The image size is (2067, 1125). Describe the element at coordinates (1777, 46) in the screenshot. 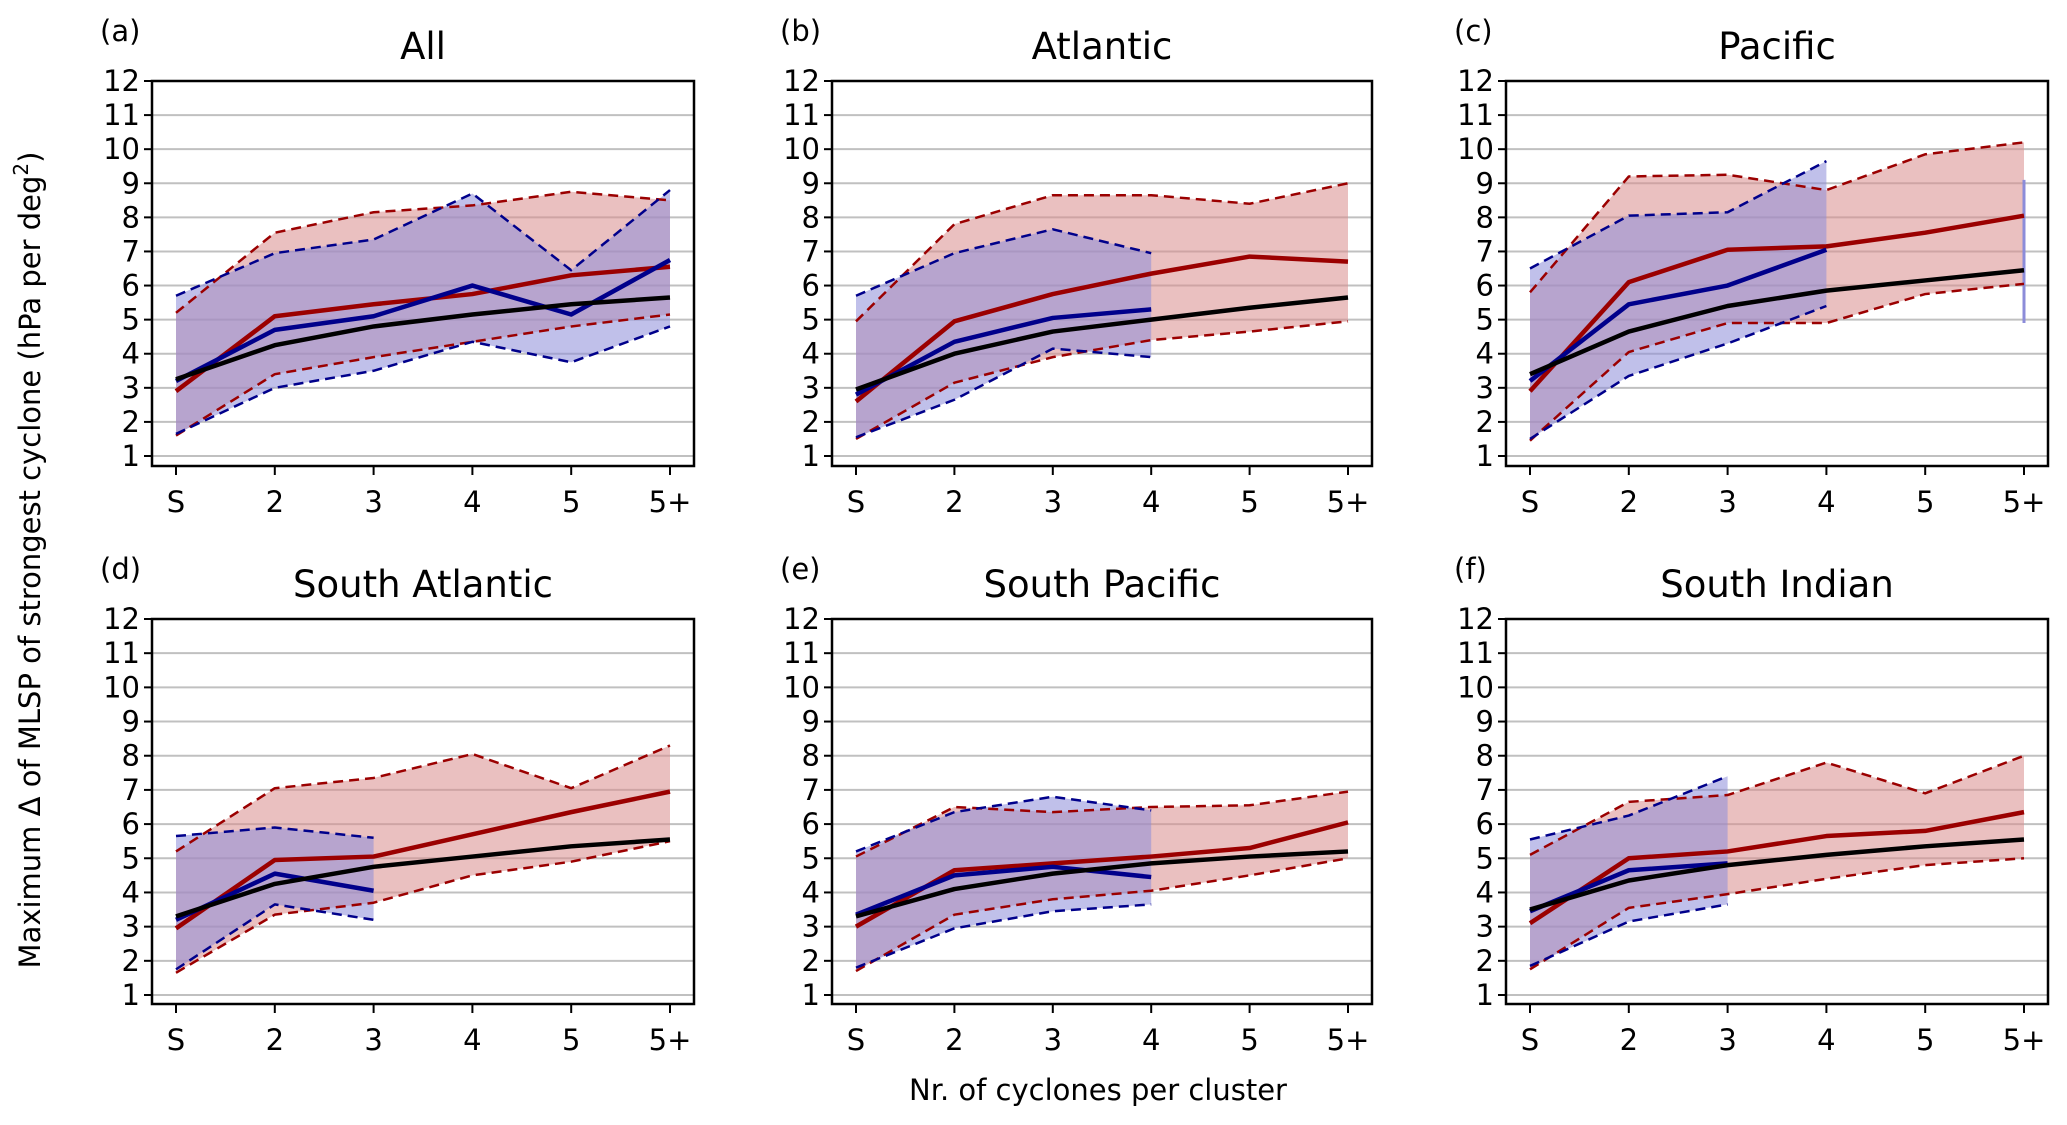

I see `panel-title: Pacific` at that location.